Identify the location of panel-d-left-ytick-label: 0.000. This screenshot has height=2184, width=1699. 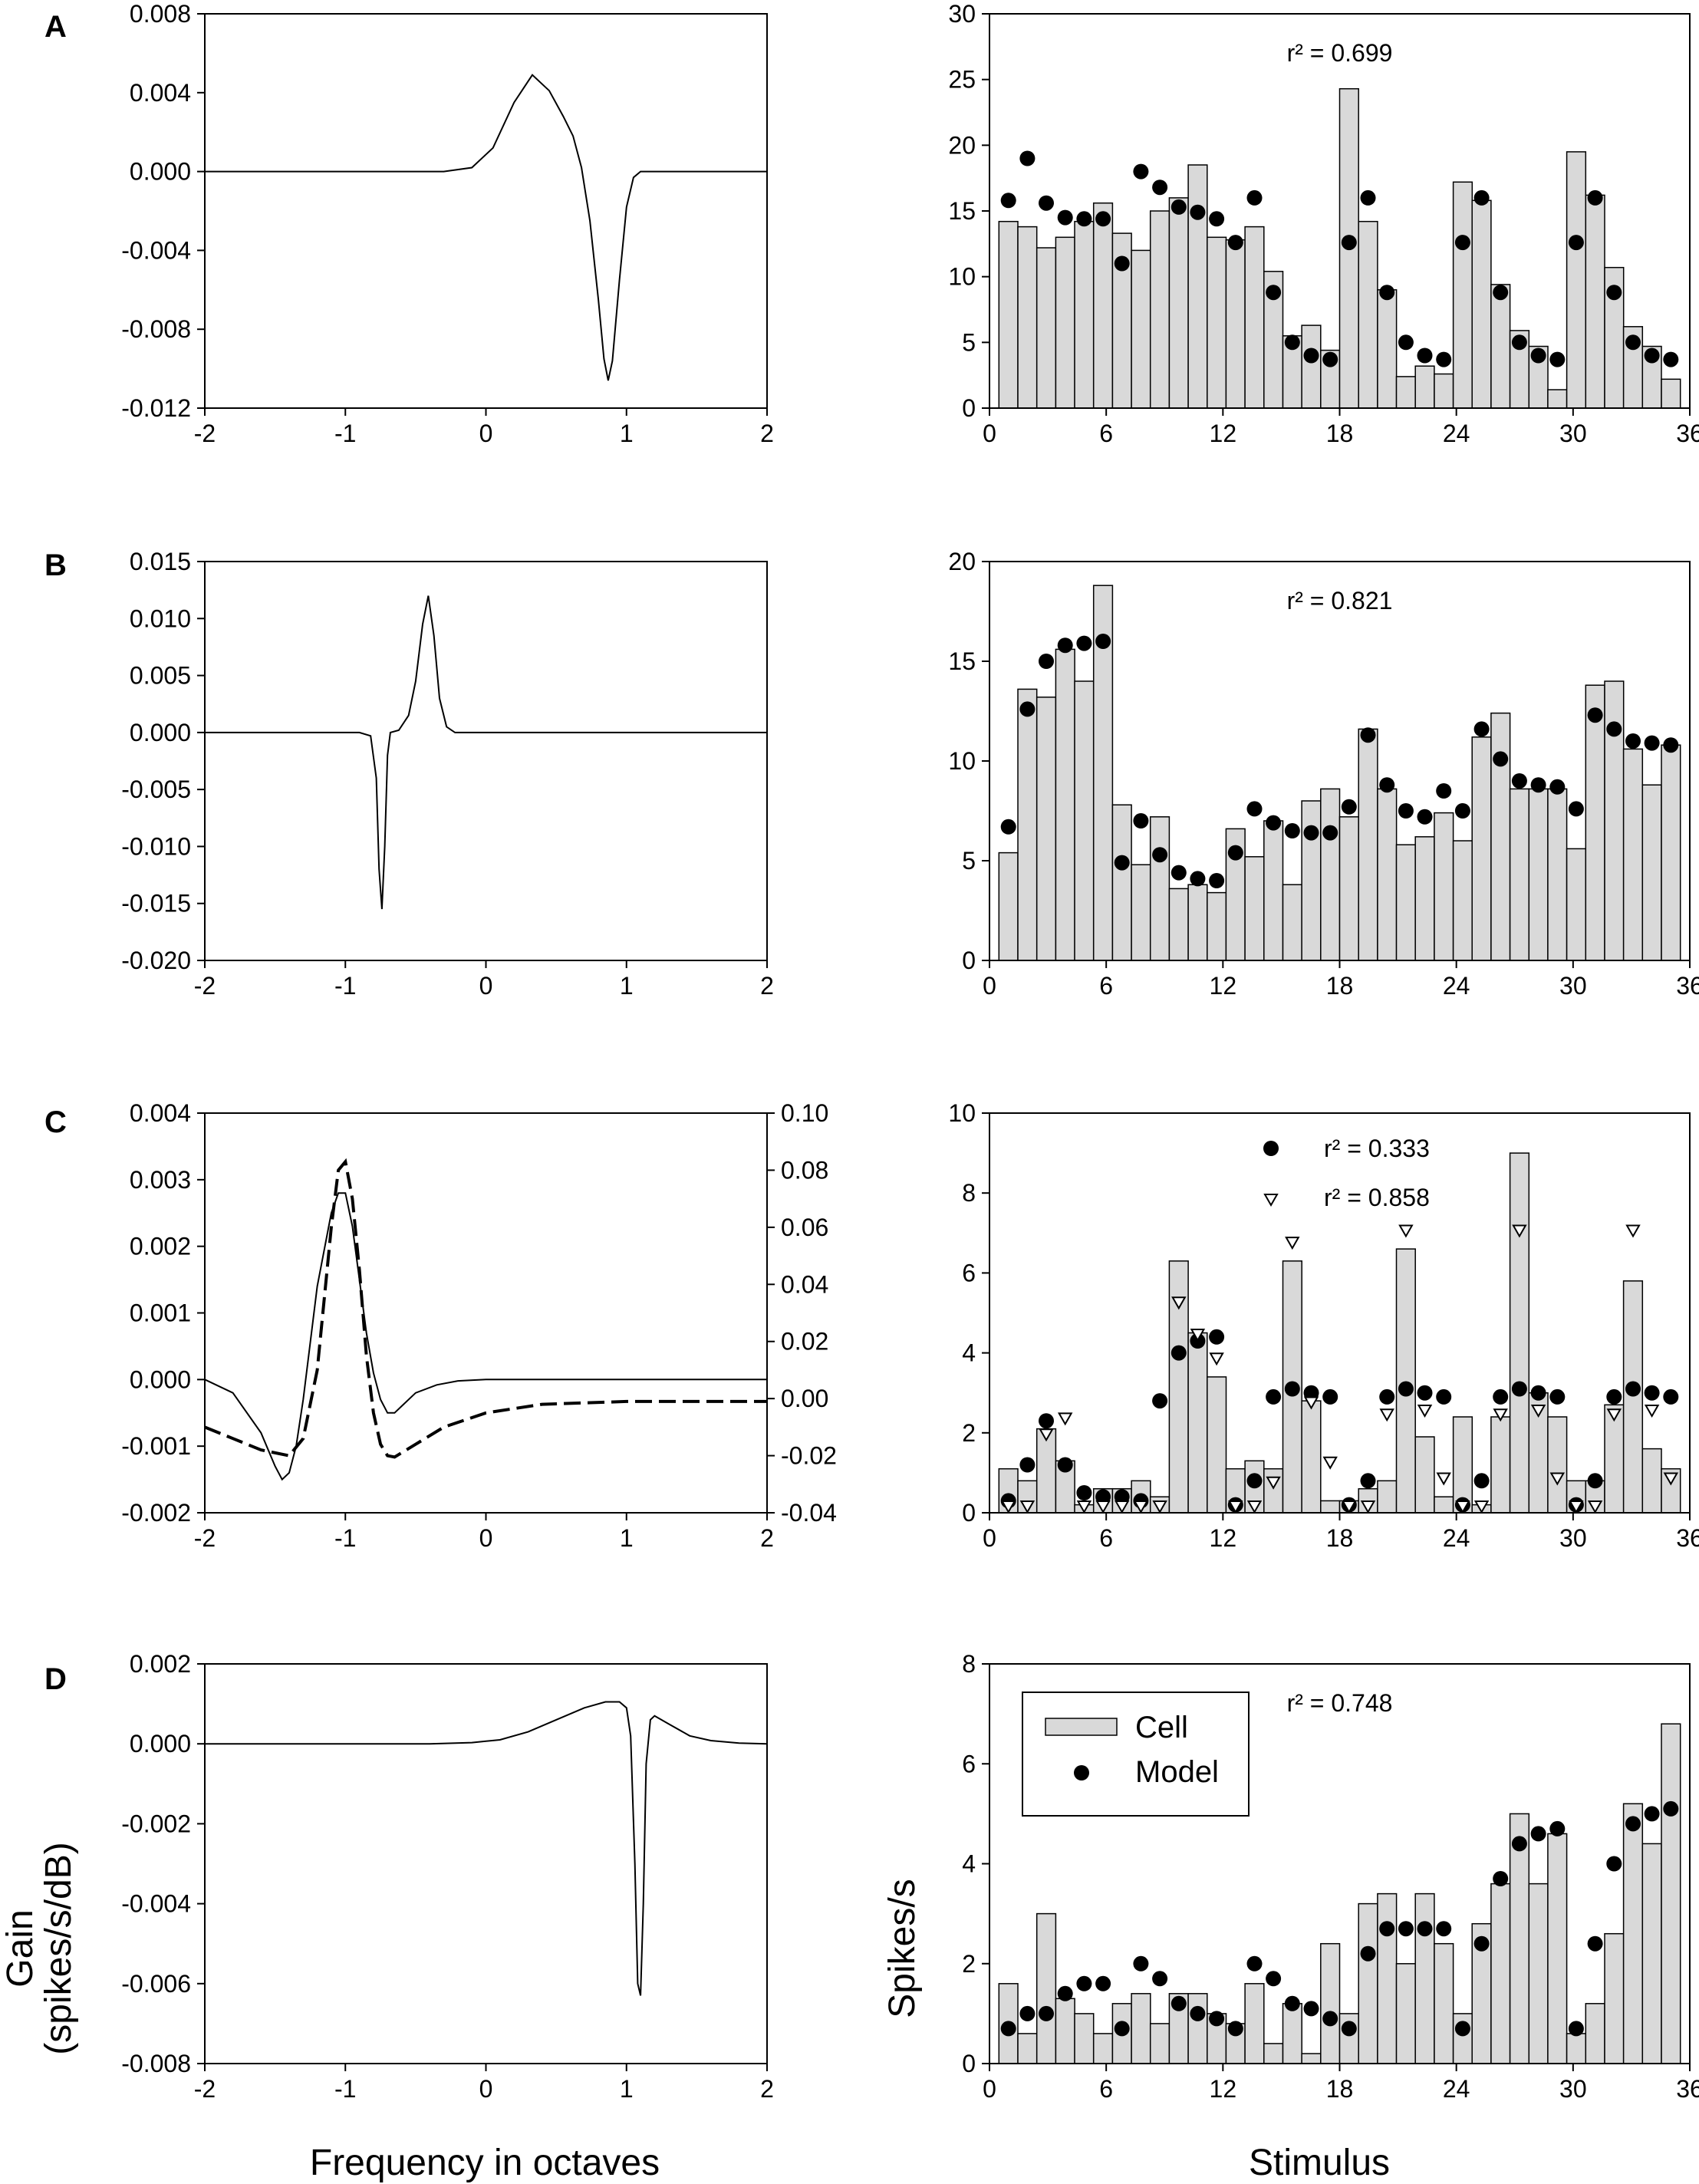
(160, 1743).